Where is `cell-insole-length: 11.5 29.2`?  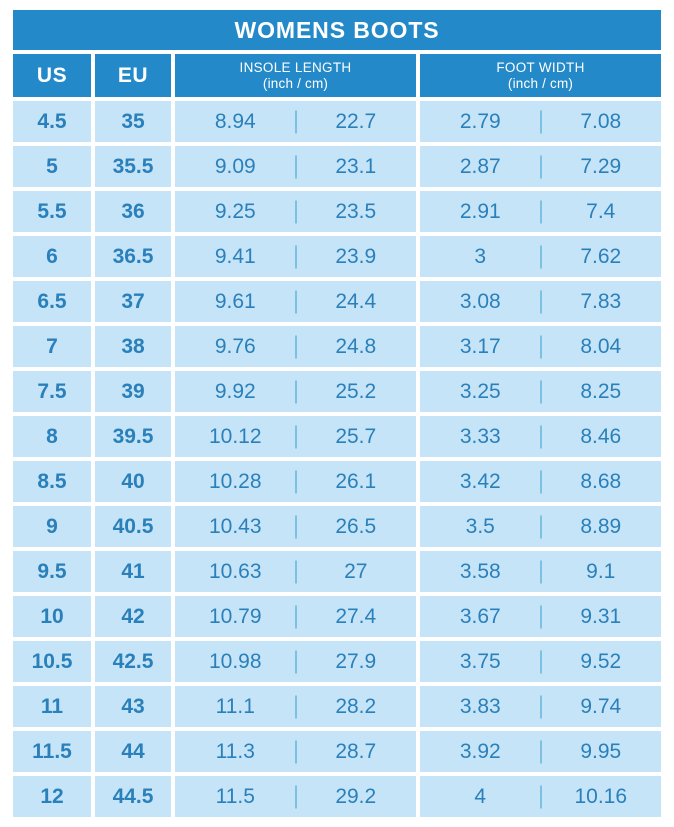 cell-insole-length: 11.5 29.2 is located at coordinates (295, 796).